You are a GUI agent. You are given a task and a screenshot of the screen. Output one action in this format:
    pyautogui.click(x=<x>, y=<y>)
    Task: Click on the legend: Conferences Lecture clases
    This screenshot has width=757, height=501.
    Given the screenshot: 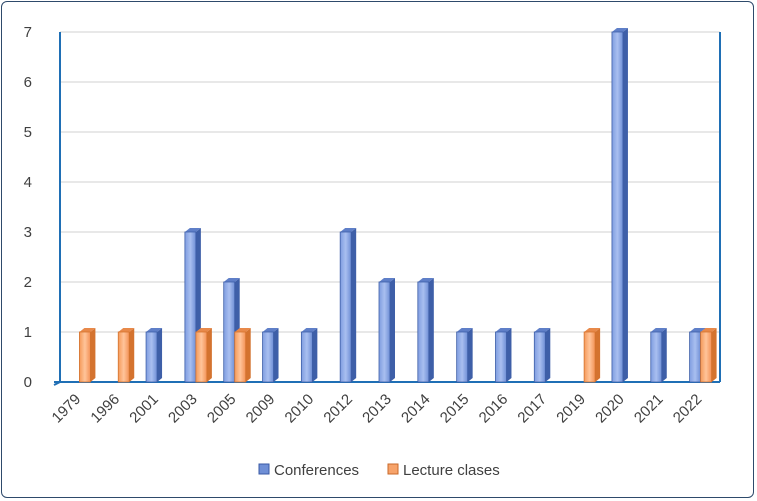 What is the action you would take?
    pyautogui.click(x=379, y=470)
    